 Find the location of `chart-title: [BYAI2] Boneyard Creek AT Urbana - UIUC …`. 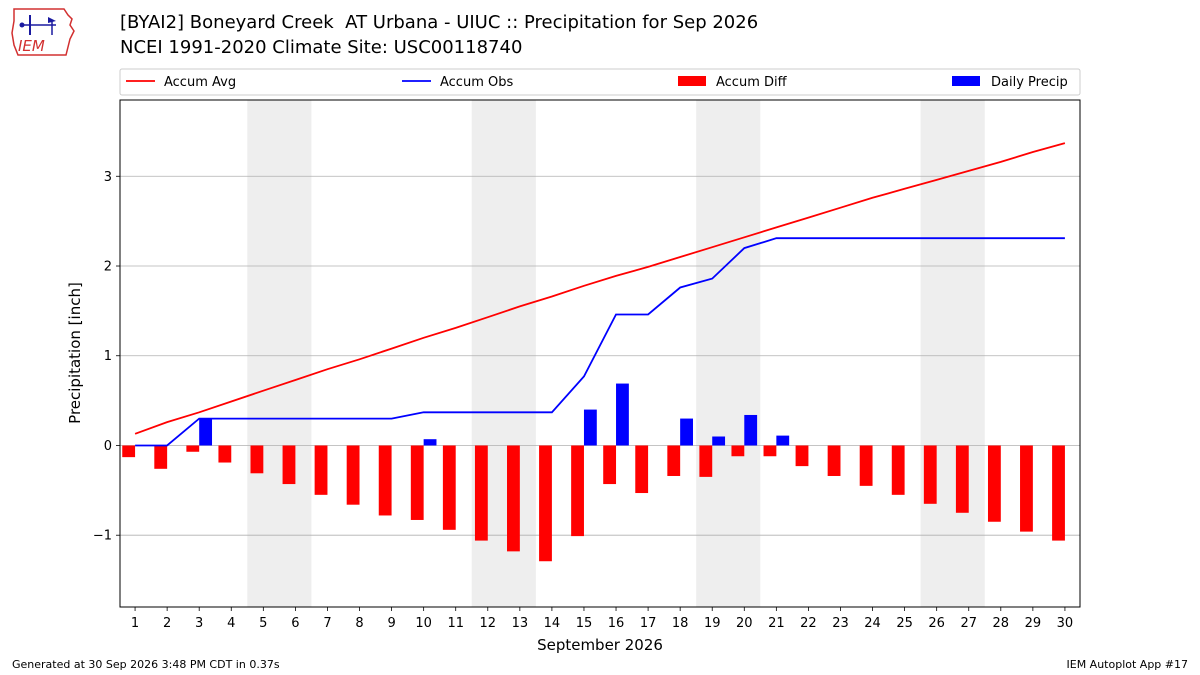

chart-title: [BYAI2] Boneyard Creek AT Urbana - UIUC … is located at coordinates (439, 22).